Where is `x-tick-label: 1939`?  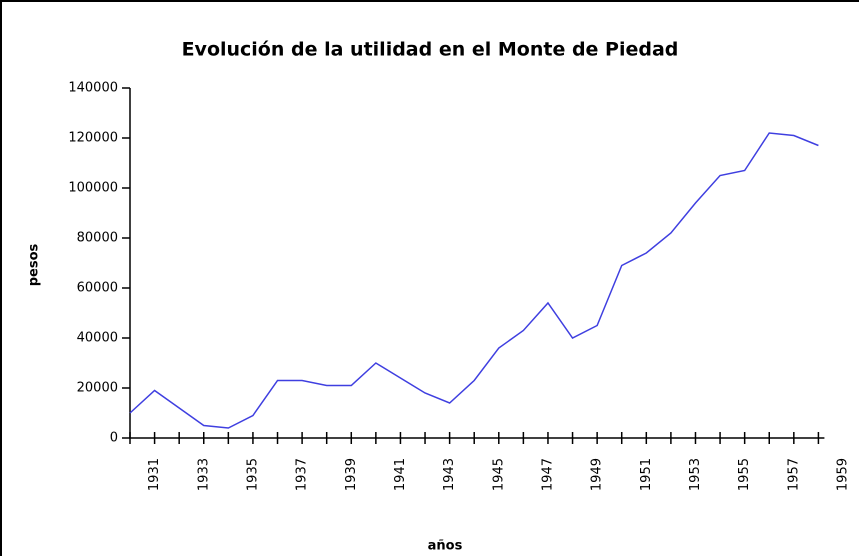
x-tick-label: 1939 is located at coordinates (351, 474).